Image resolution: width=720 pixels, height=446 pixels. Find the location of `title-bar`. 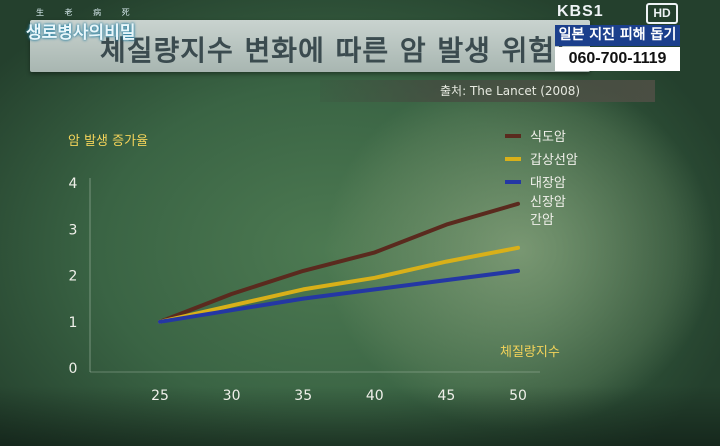

title-bar is located at coordinates (310, 46).